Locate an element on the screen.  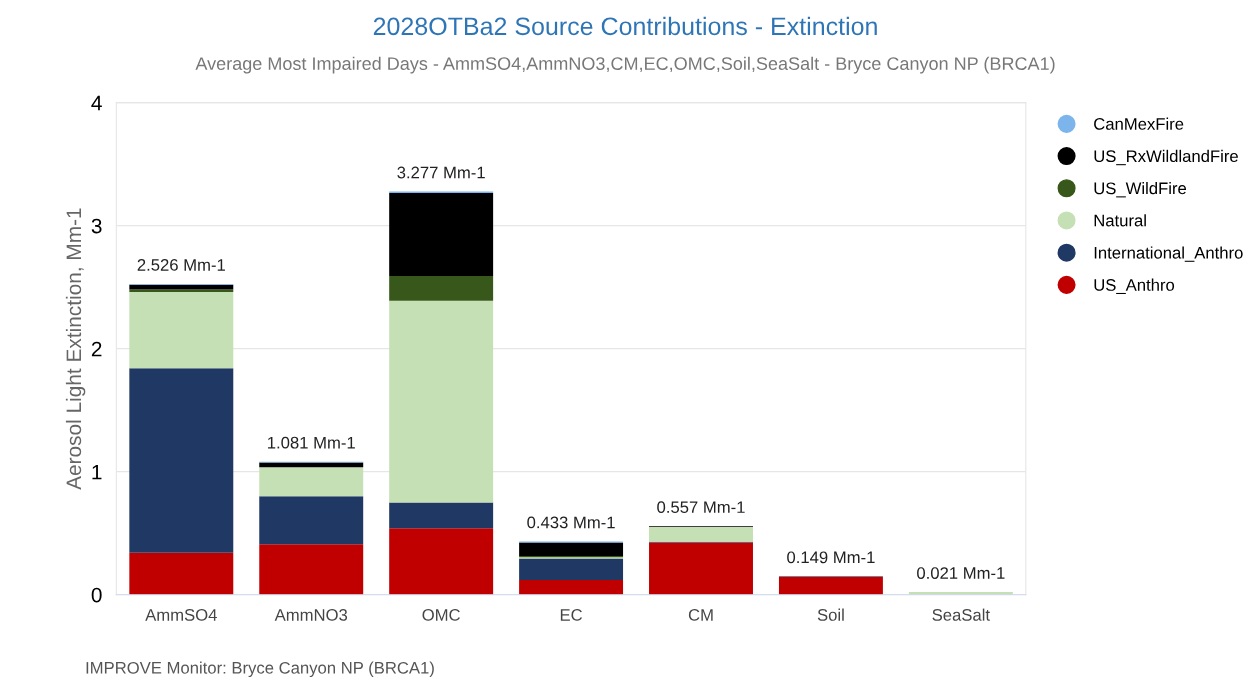
legend-label: US_WildFire is located at coordinates (1140, 190).